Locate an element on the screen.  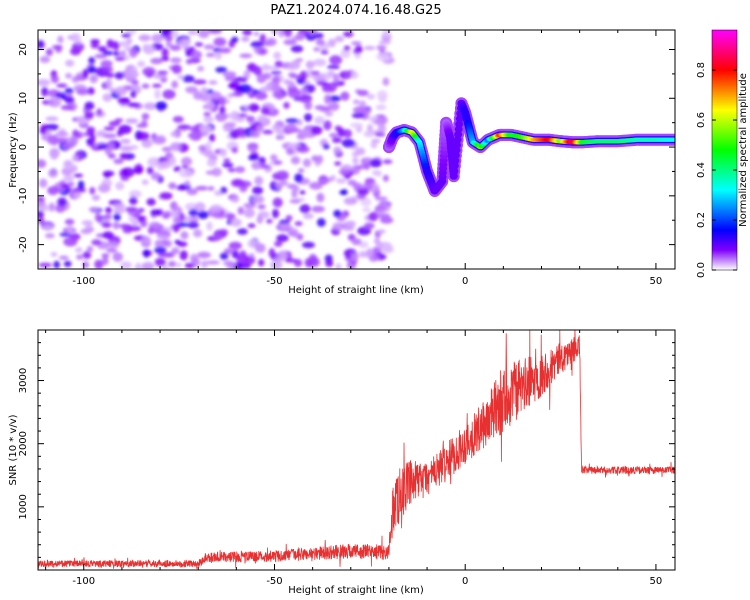
colorbar-ticks: 0.0 0.2 0.4 0.6 0.8 is located at coordinates (716, 170).